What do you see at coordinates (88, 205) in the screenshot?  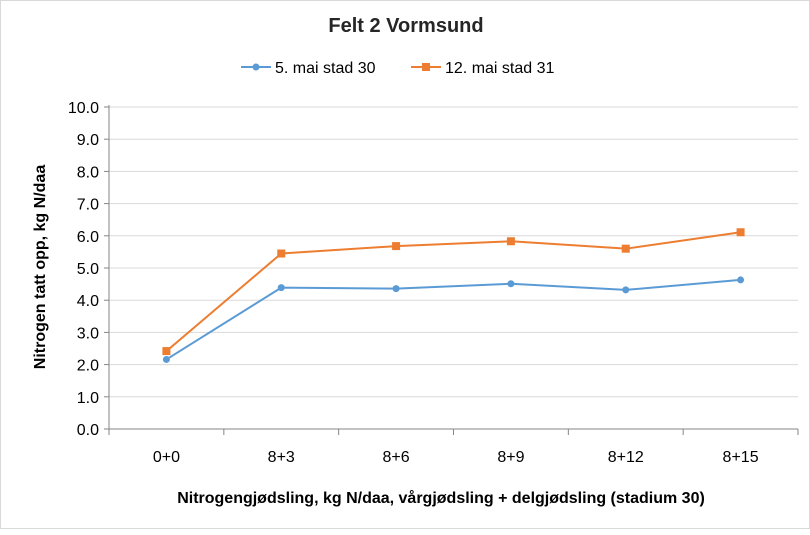 I see `y-tick-label: 7.0` at bounding box center [88, 205].